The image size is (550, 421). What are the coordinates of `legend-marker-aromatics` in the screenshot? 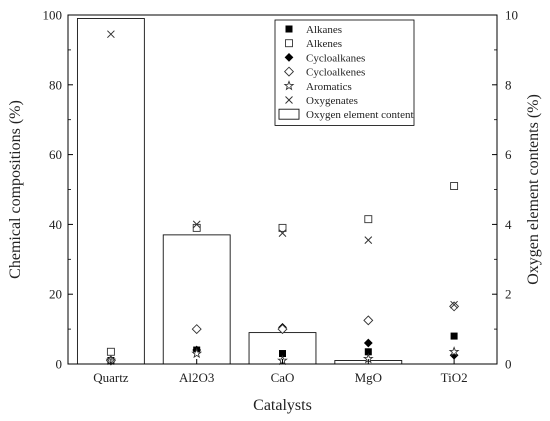 It's located at (289, 85).